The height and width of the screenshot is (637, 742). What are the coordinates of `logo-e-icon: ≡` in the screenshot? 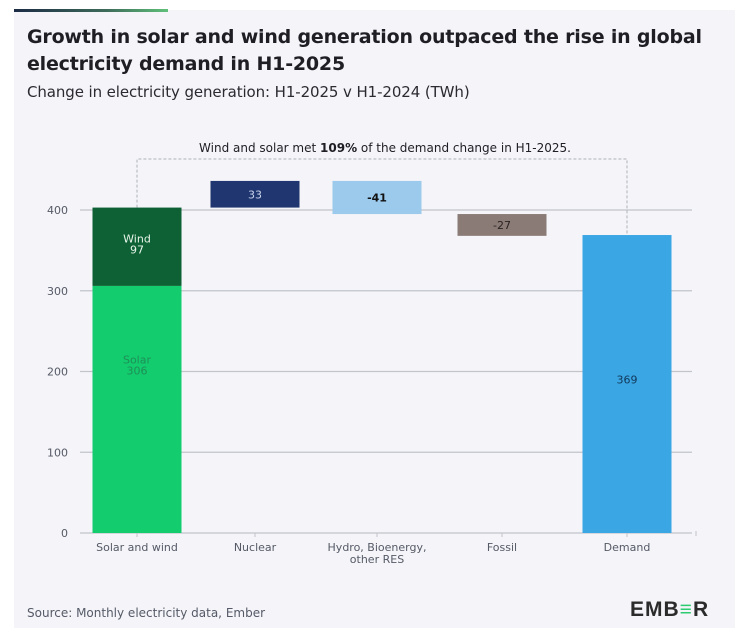 It's located at (686, 609).